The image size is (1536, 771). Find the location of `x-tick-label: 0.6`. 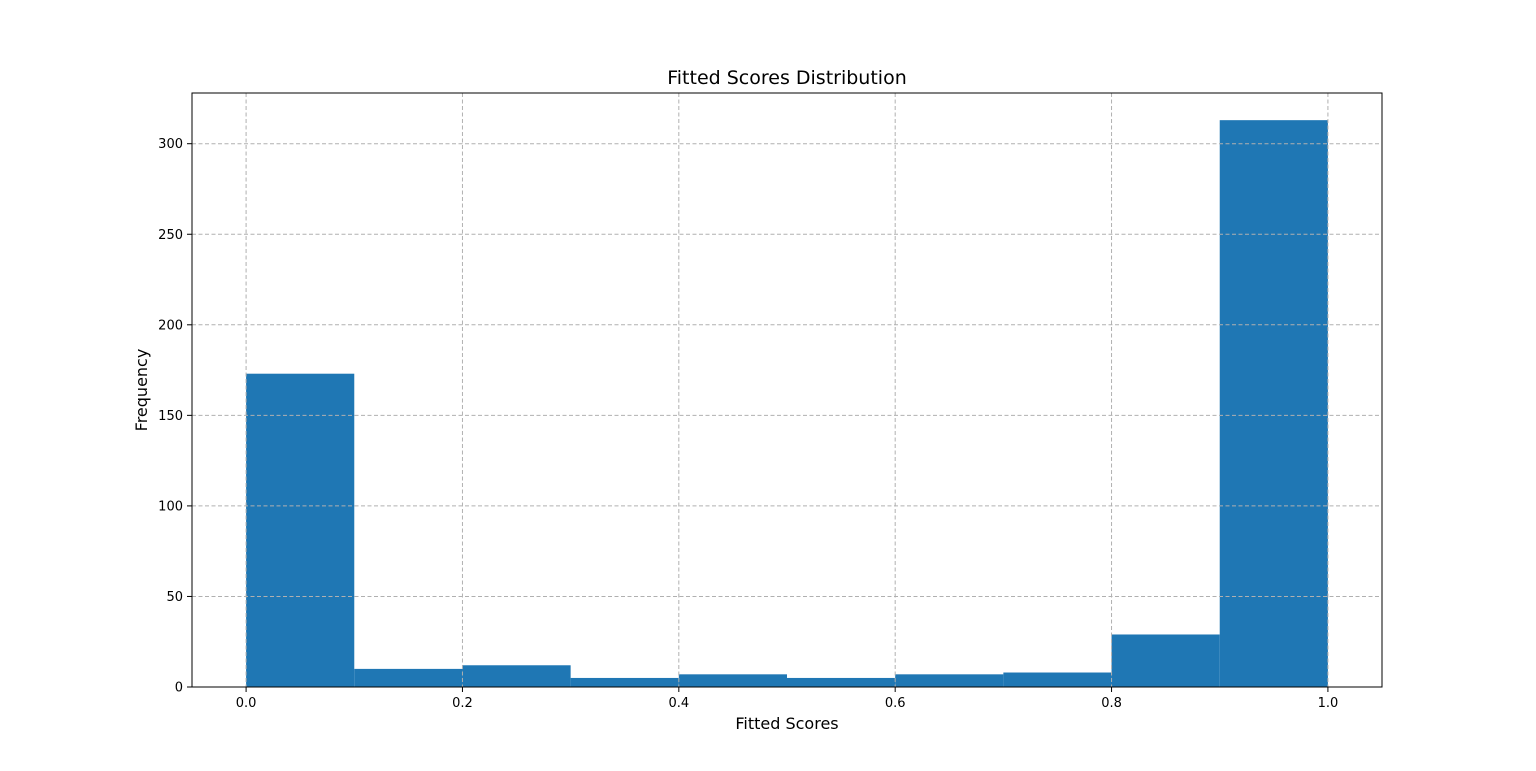

x-tick-label: 0.6 is located at coordinates (895, 703).